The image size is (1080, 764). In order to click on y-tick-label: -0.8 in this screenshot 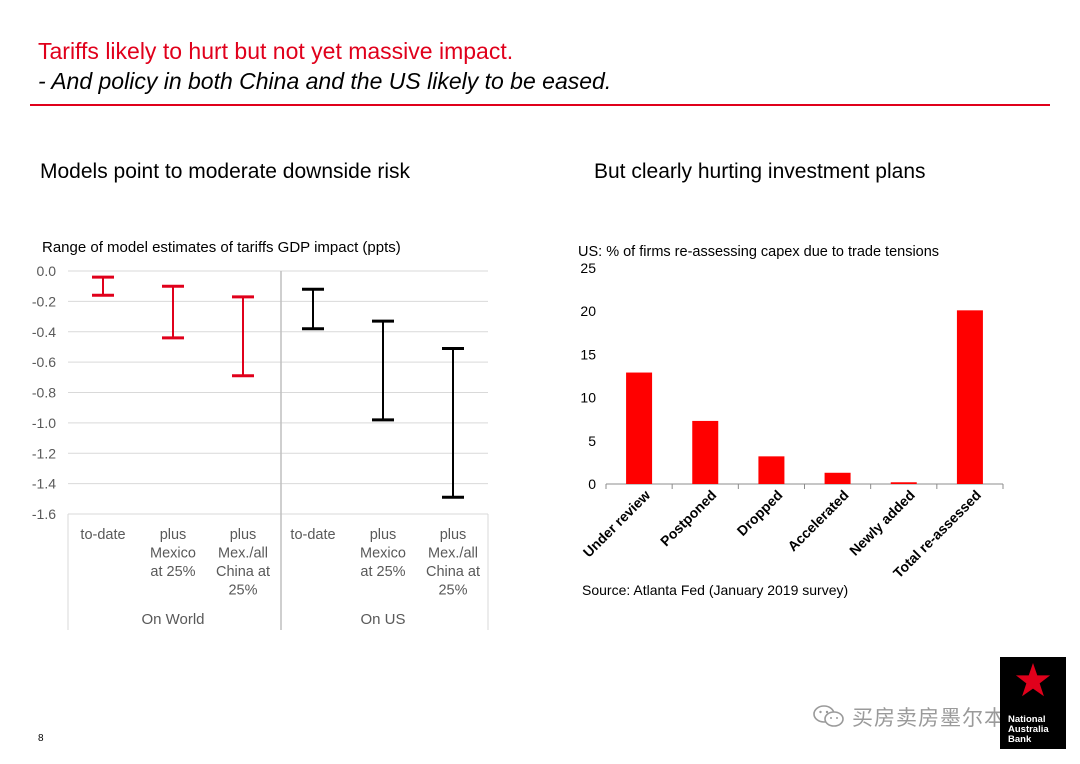, I will do `click(44, 393)`.